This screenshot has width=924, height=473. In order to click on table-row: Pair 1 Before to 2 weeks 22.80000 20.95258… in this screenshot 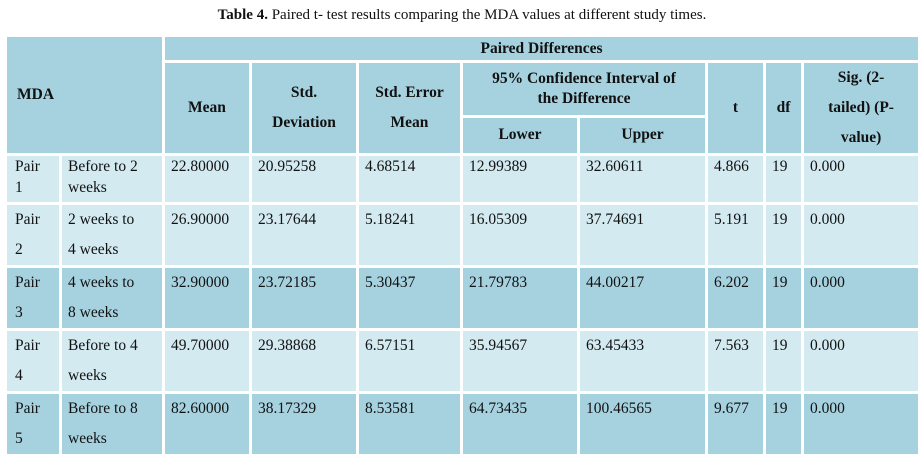, I will do `click(463, 179)`.